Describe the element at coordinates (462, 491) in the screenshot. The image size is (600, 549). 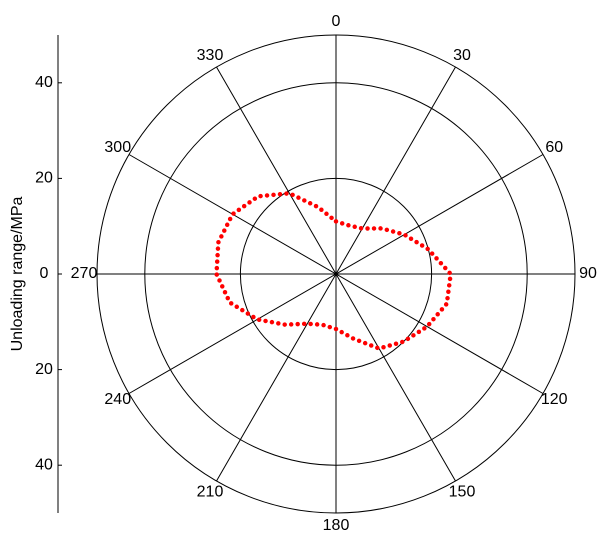
I see `theta-tick-label: 150` at that location.